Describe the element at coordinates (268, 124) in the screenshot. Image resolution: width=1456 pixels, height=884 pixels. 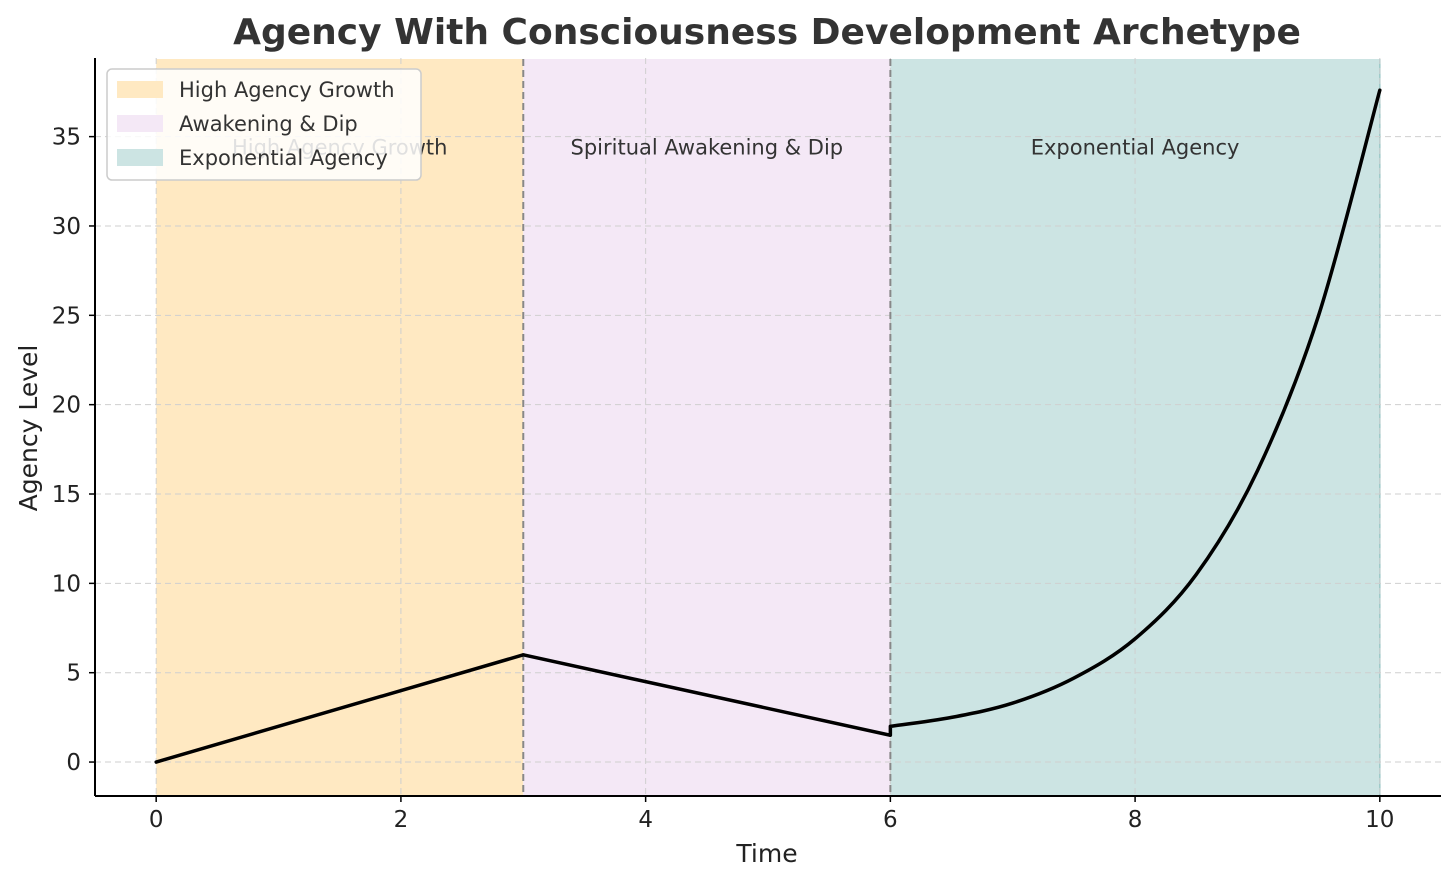
I see `legend-label-1: Awakening & Dip` at that location.